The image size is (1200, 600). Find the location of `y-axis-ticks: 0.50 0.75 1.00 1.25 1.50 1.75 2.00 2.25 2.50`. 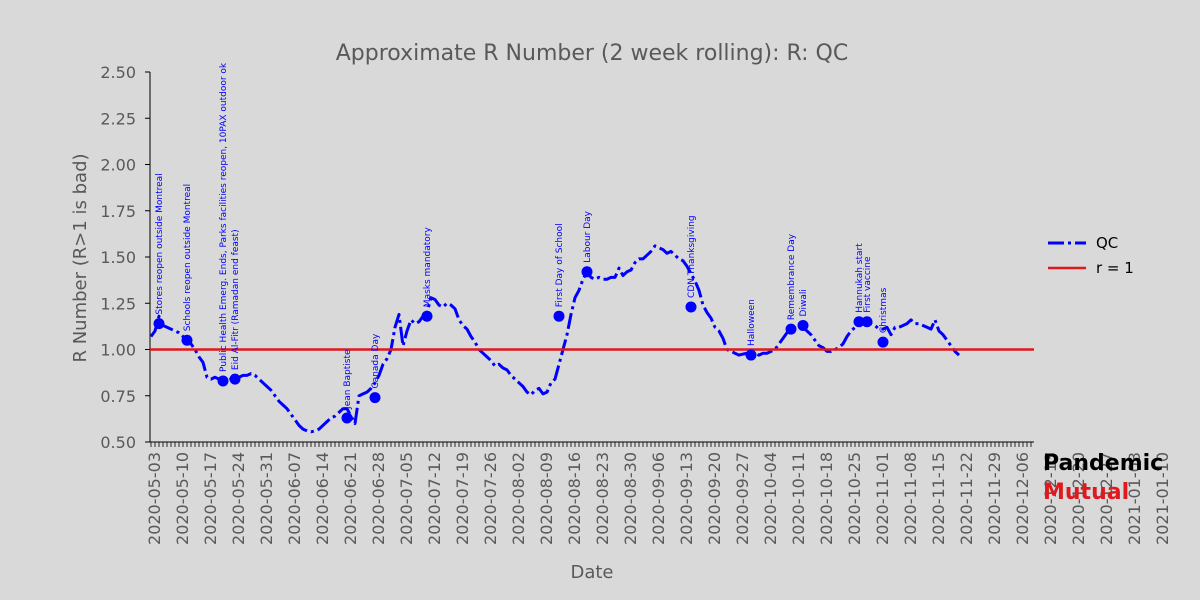

y-axis-ticks: 0.50 0.75 1.00 1.25 1.50 1.75 2.00 2.25 2.50 is located at coordinates (125, 257).